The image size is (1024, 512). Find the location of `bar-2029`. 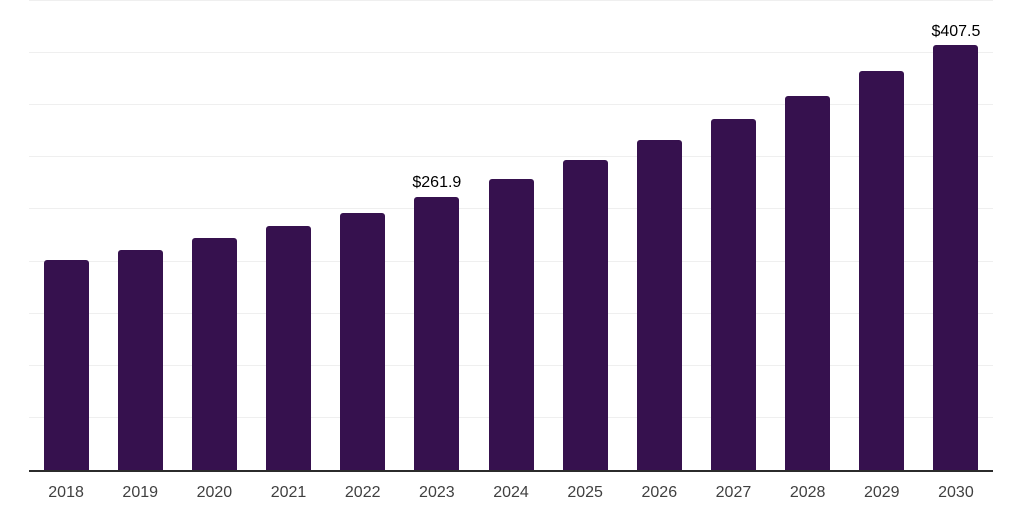

bar-2029 is located at coordinates (882, 270).